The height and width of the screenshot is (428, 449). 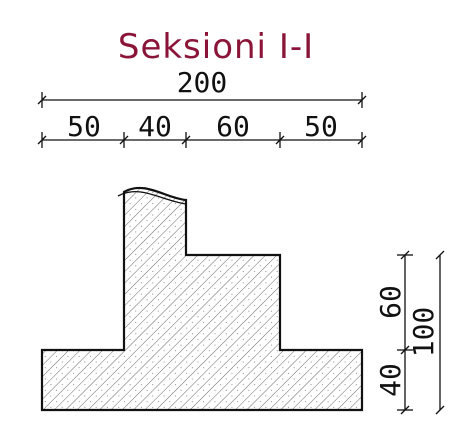 I want to click on segment-label-2: 40, so click(x=155, y=126).